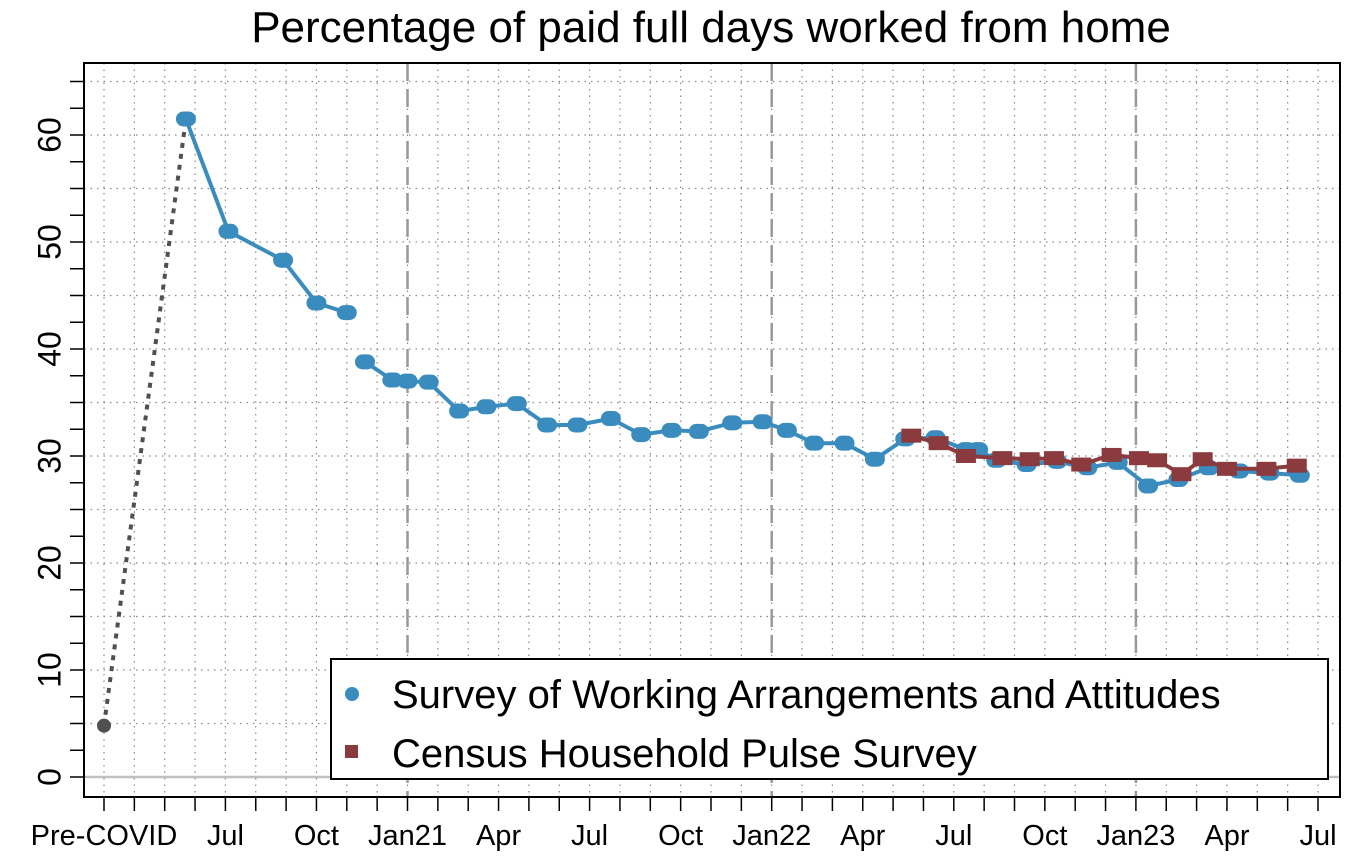 This screenshot has width=1350, height=867. What do you see at coordinates (49, 670) in the screenshot?
I see `y-tick-label: 10` at bounding box center [49, 670].